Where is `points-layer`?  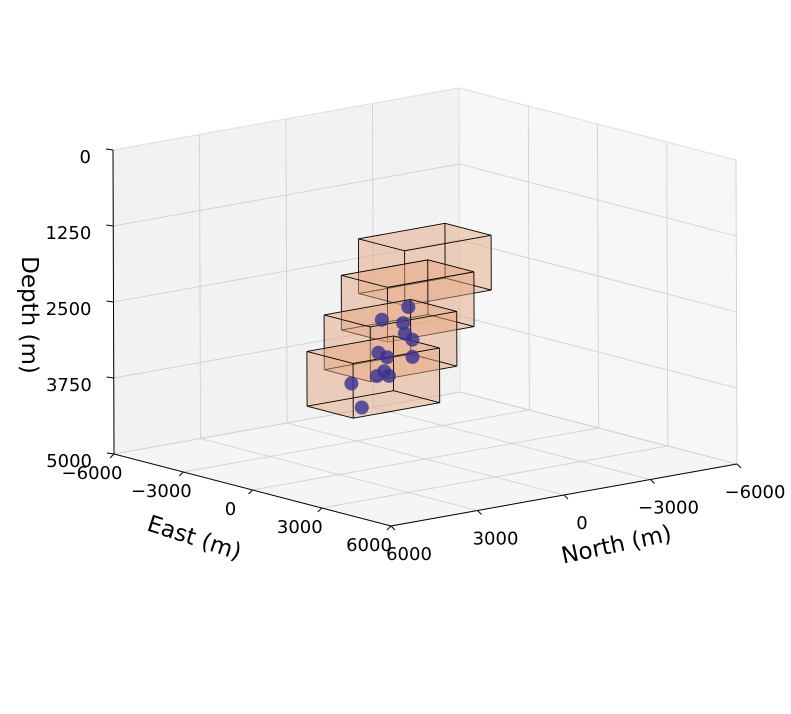
points-layer is located at coordinates (382, 357).